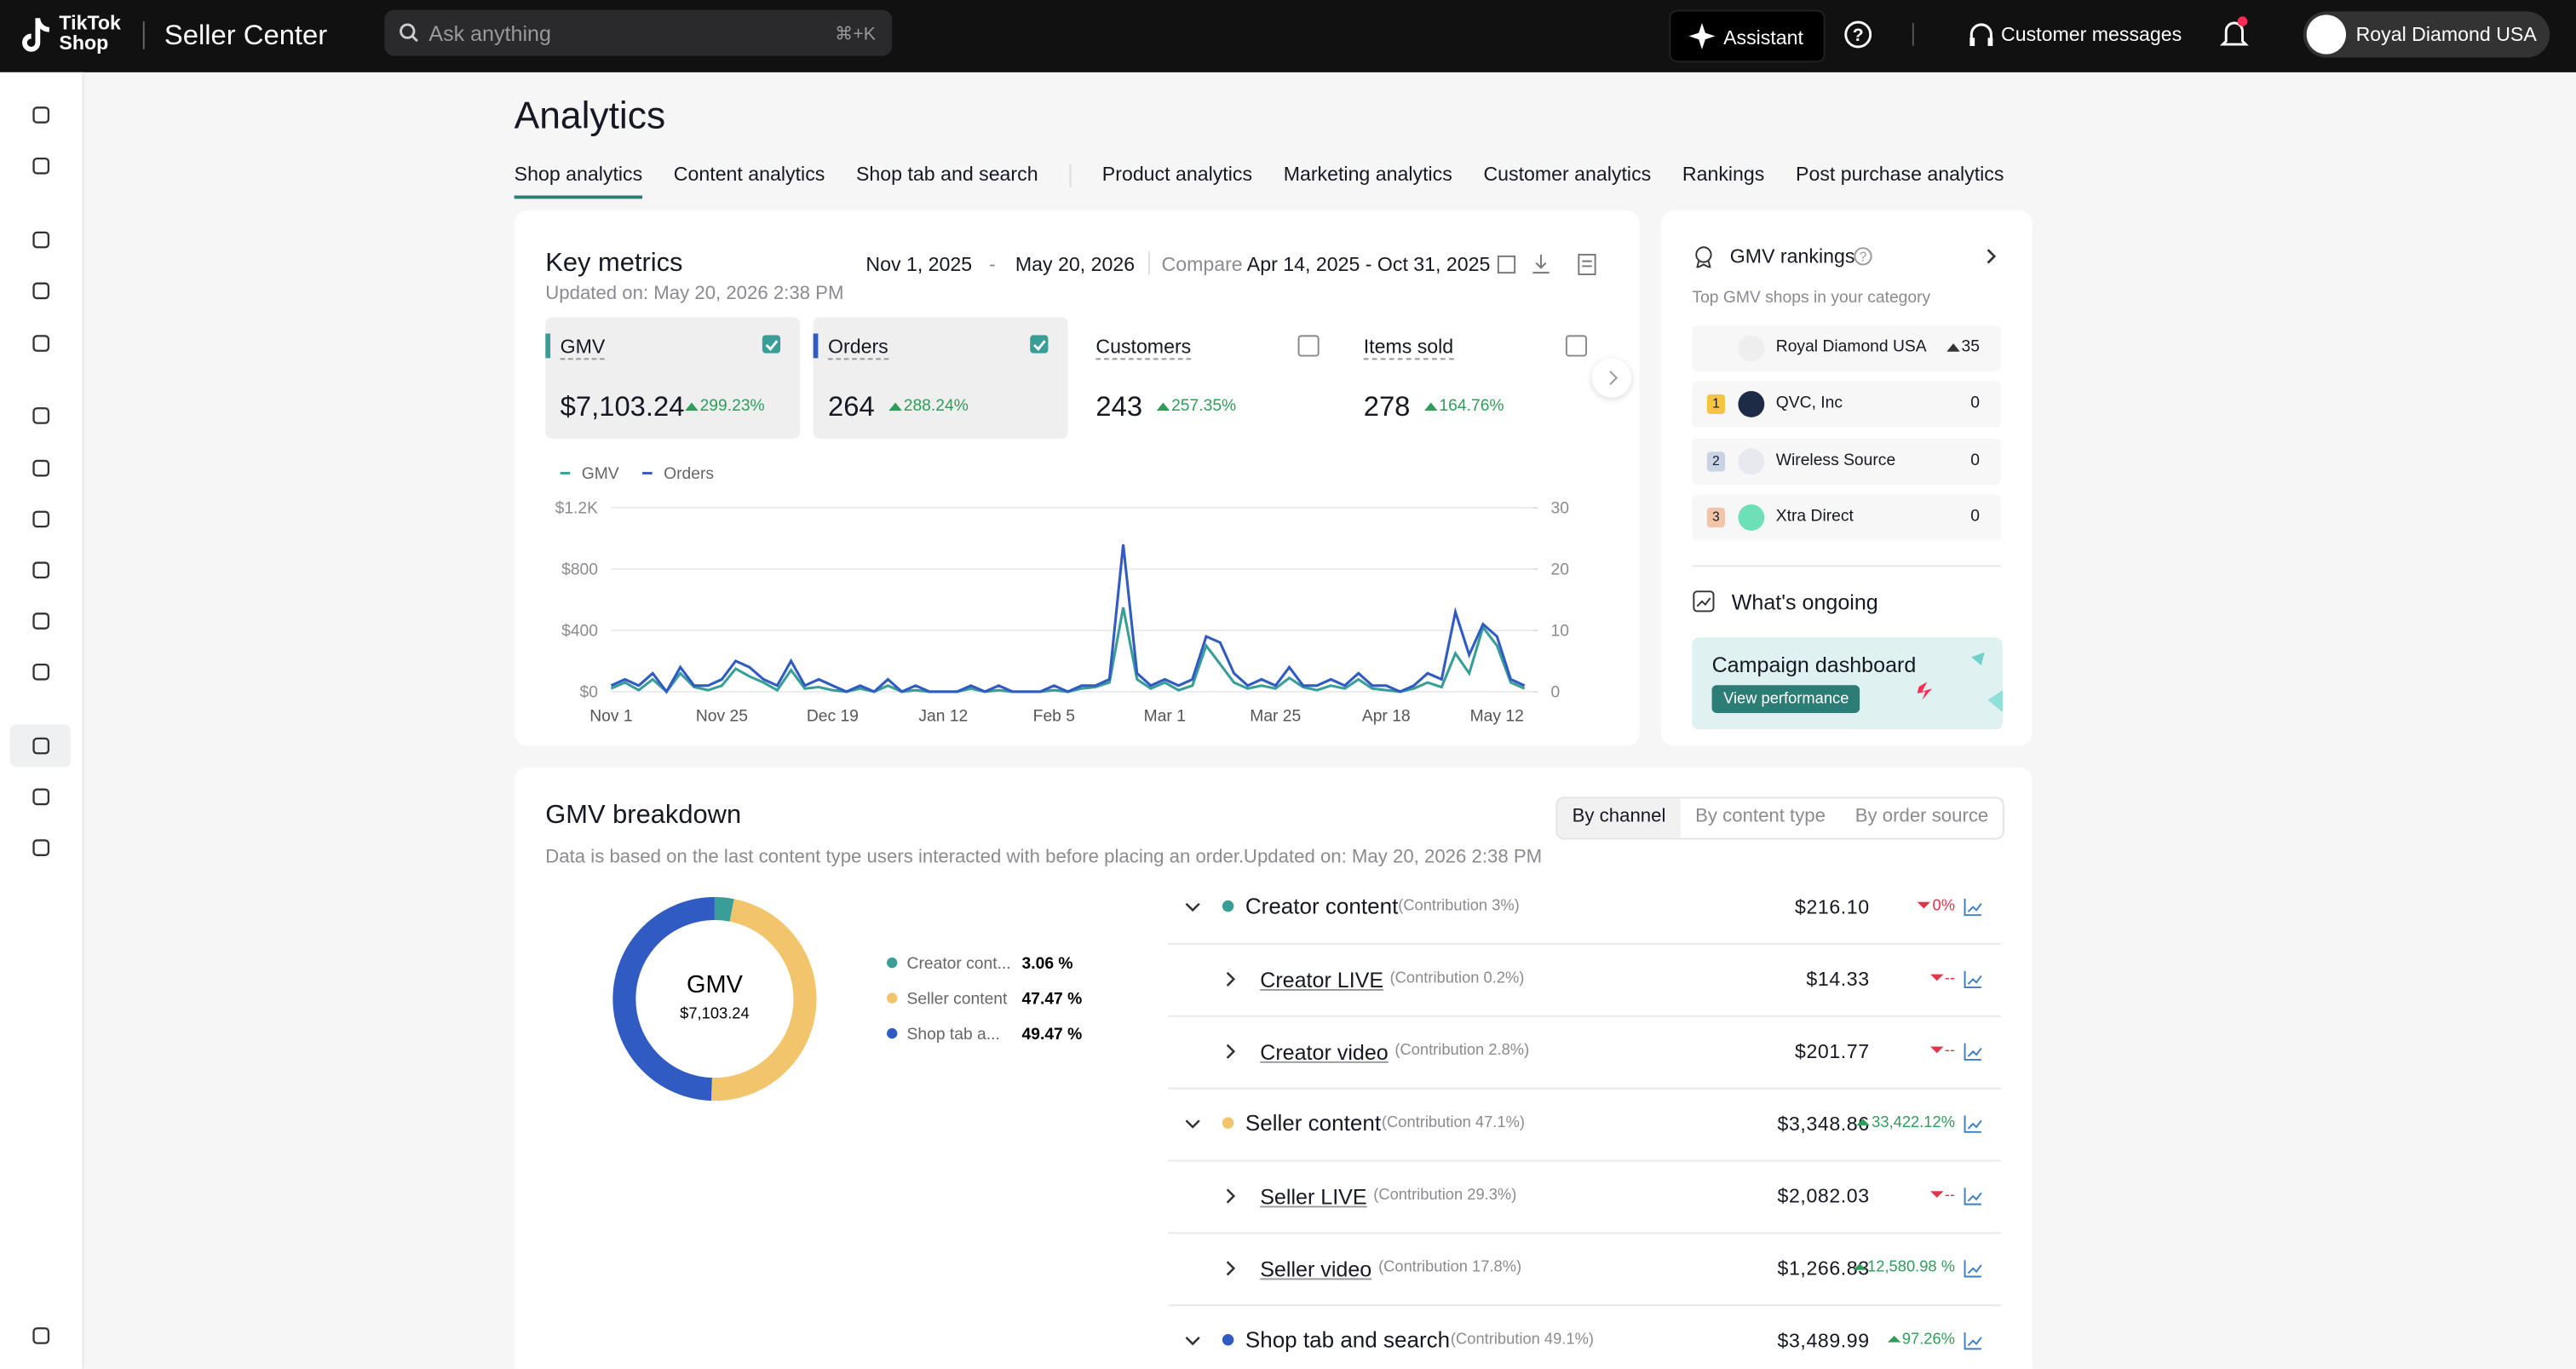 The image size is (2576, 1369). I want to click on tab: Shop tab and search, so click(947, 174).